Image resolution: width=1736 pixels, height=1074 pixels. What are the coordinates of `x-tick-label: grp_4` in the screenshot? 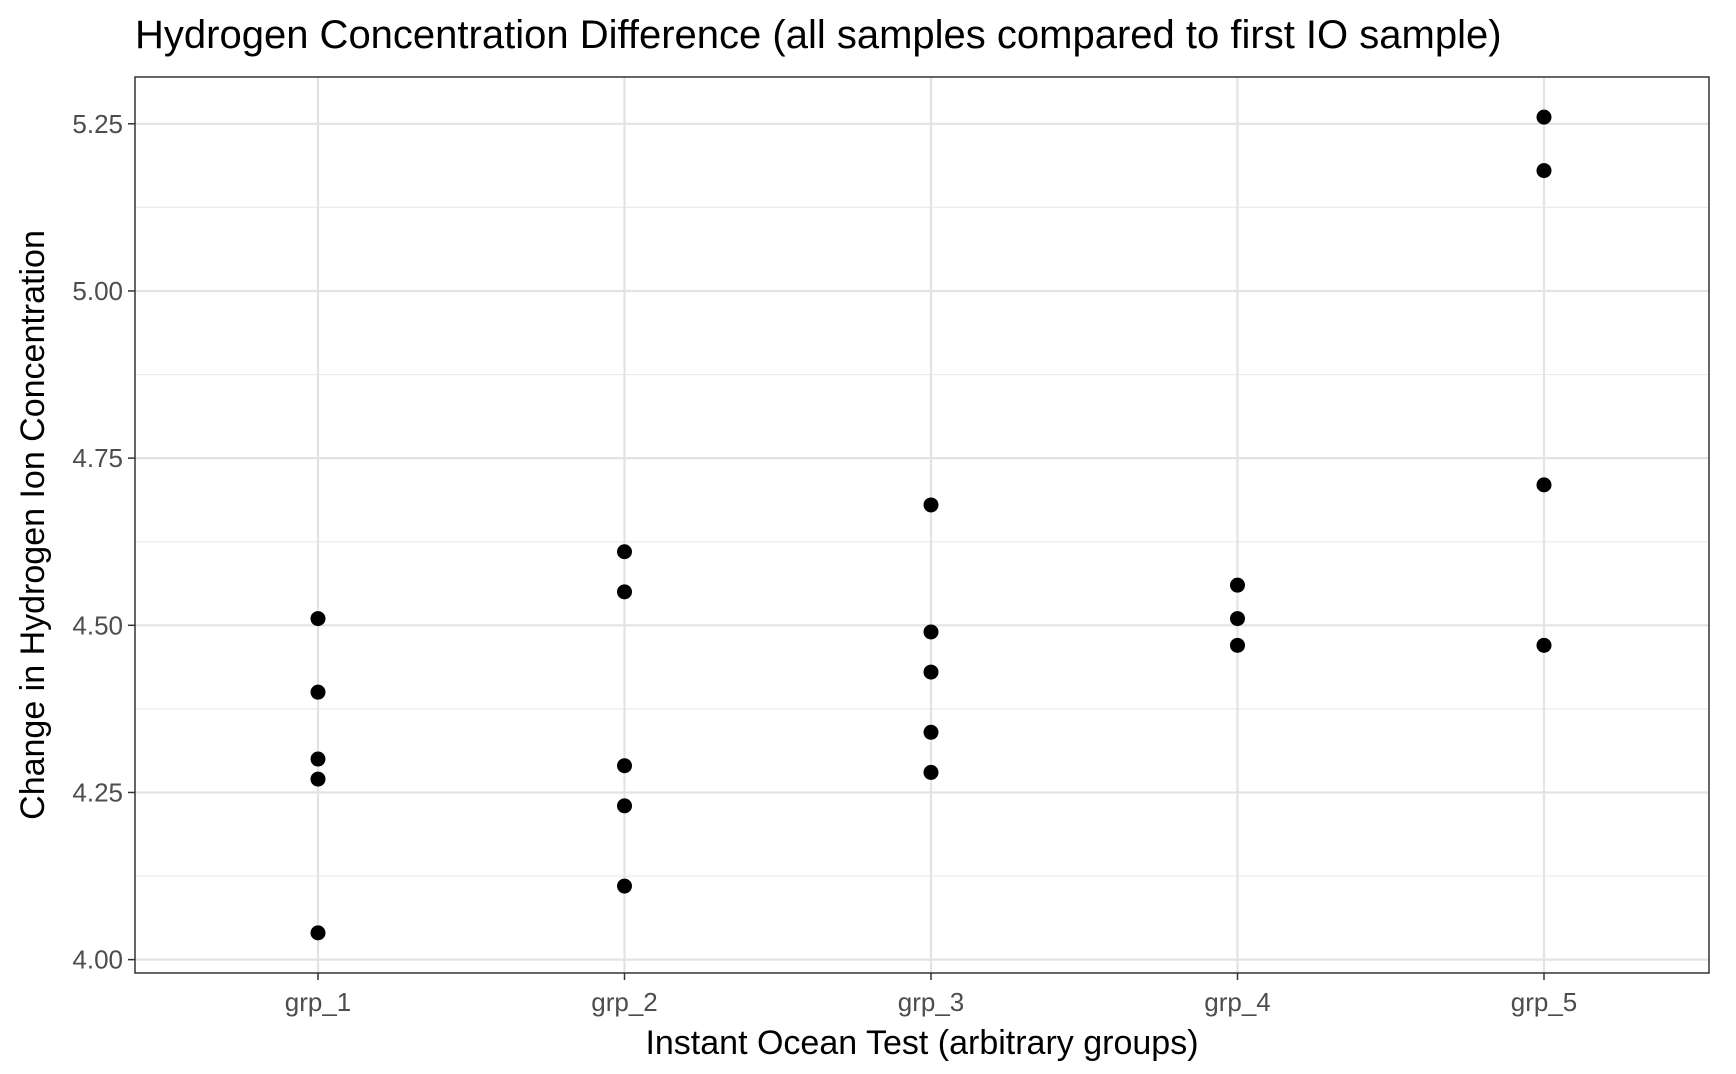 It's located at (1237, 1002).